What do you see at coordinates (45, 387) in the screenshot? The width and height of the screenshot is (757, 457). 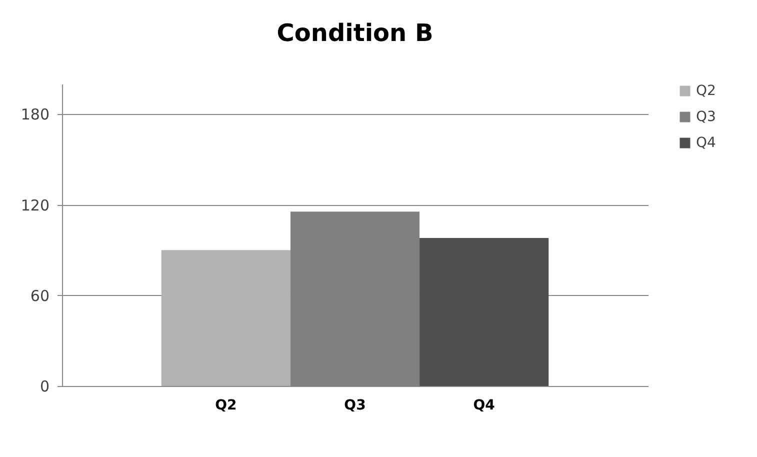 I see `y-tick-label: 0` at bounding box center [45, 387].